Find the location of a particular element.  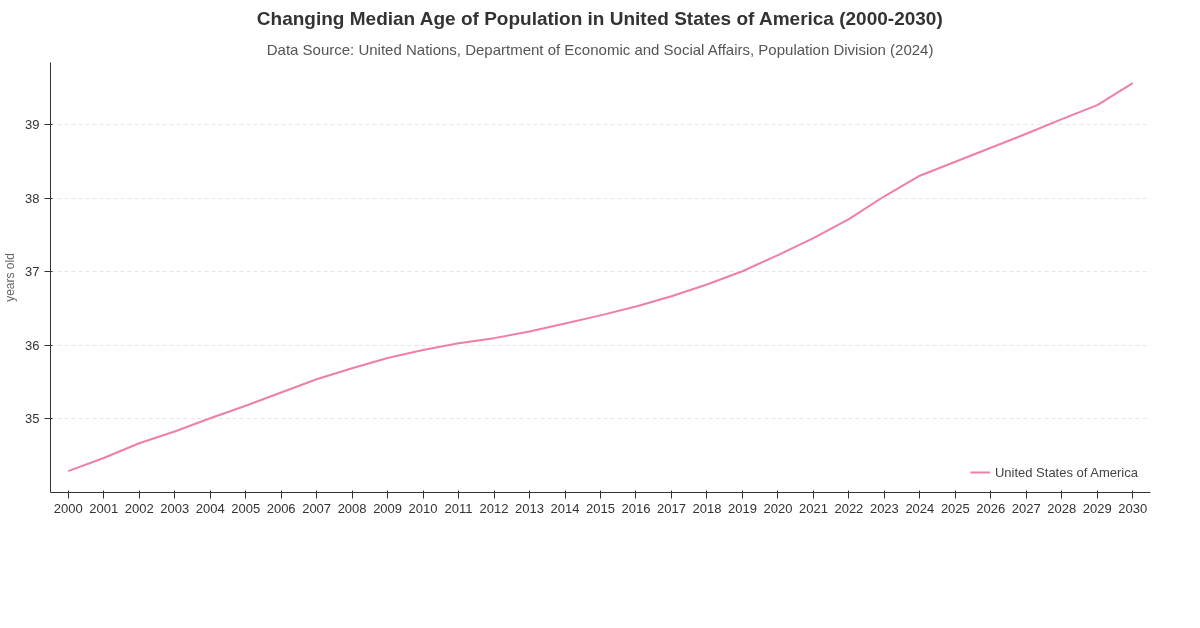

x-tick-label: 2005 is located at coordinates (246, 508).